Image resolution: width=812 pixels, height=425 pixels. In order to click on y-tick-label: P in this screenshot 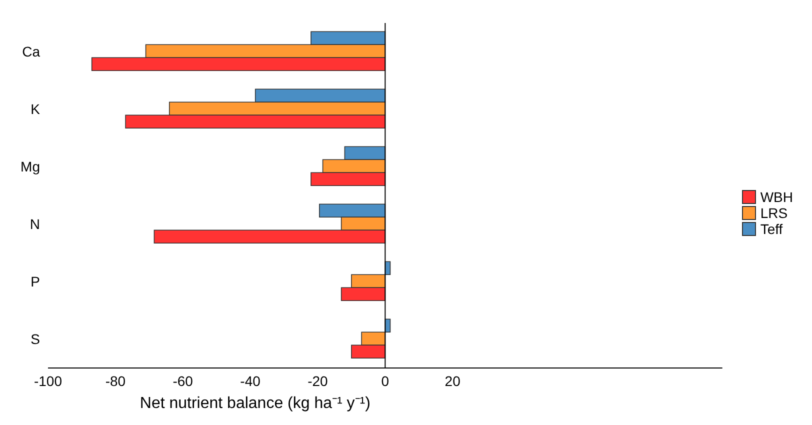, I will do `click(35, 282)`.